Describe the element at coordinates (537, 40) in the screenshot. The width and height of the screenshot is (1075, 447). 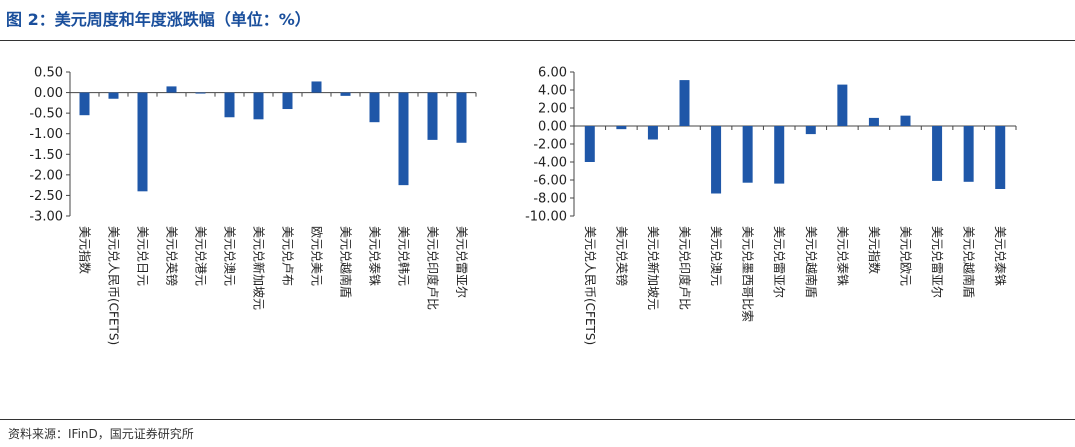
I see `title-divider` at that location.